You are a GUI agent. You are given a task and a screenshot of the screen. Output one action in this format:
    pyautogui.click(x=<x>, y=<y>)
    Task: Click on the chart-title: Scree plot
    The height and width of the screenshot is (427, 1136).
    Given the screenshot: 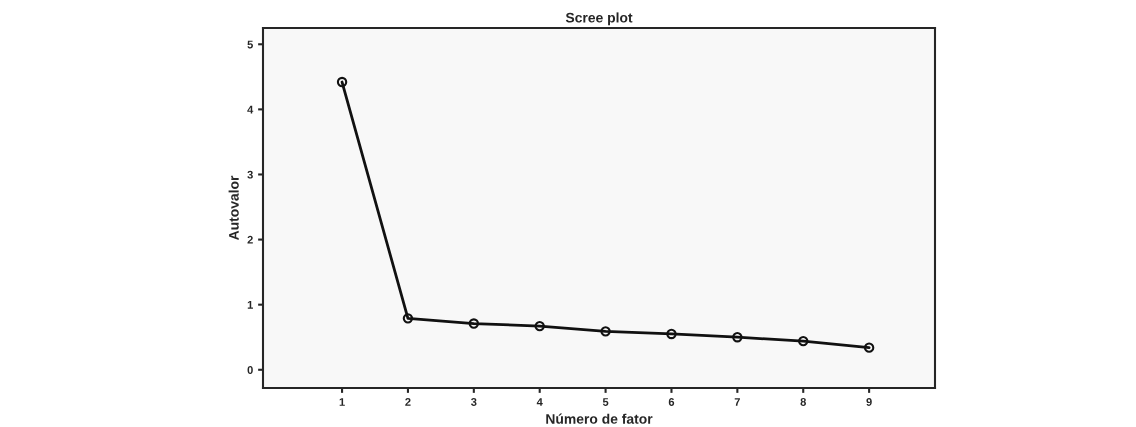 What is the action you would take?
    pyautogui.click(x=599, y=19)
    